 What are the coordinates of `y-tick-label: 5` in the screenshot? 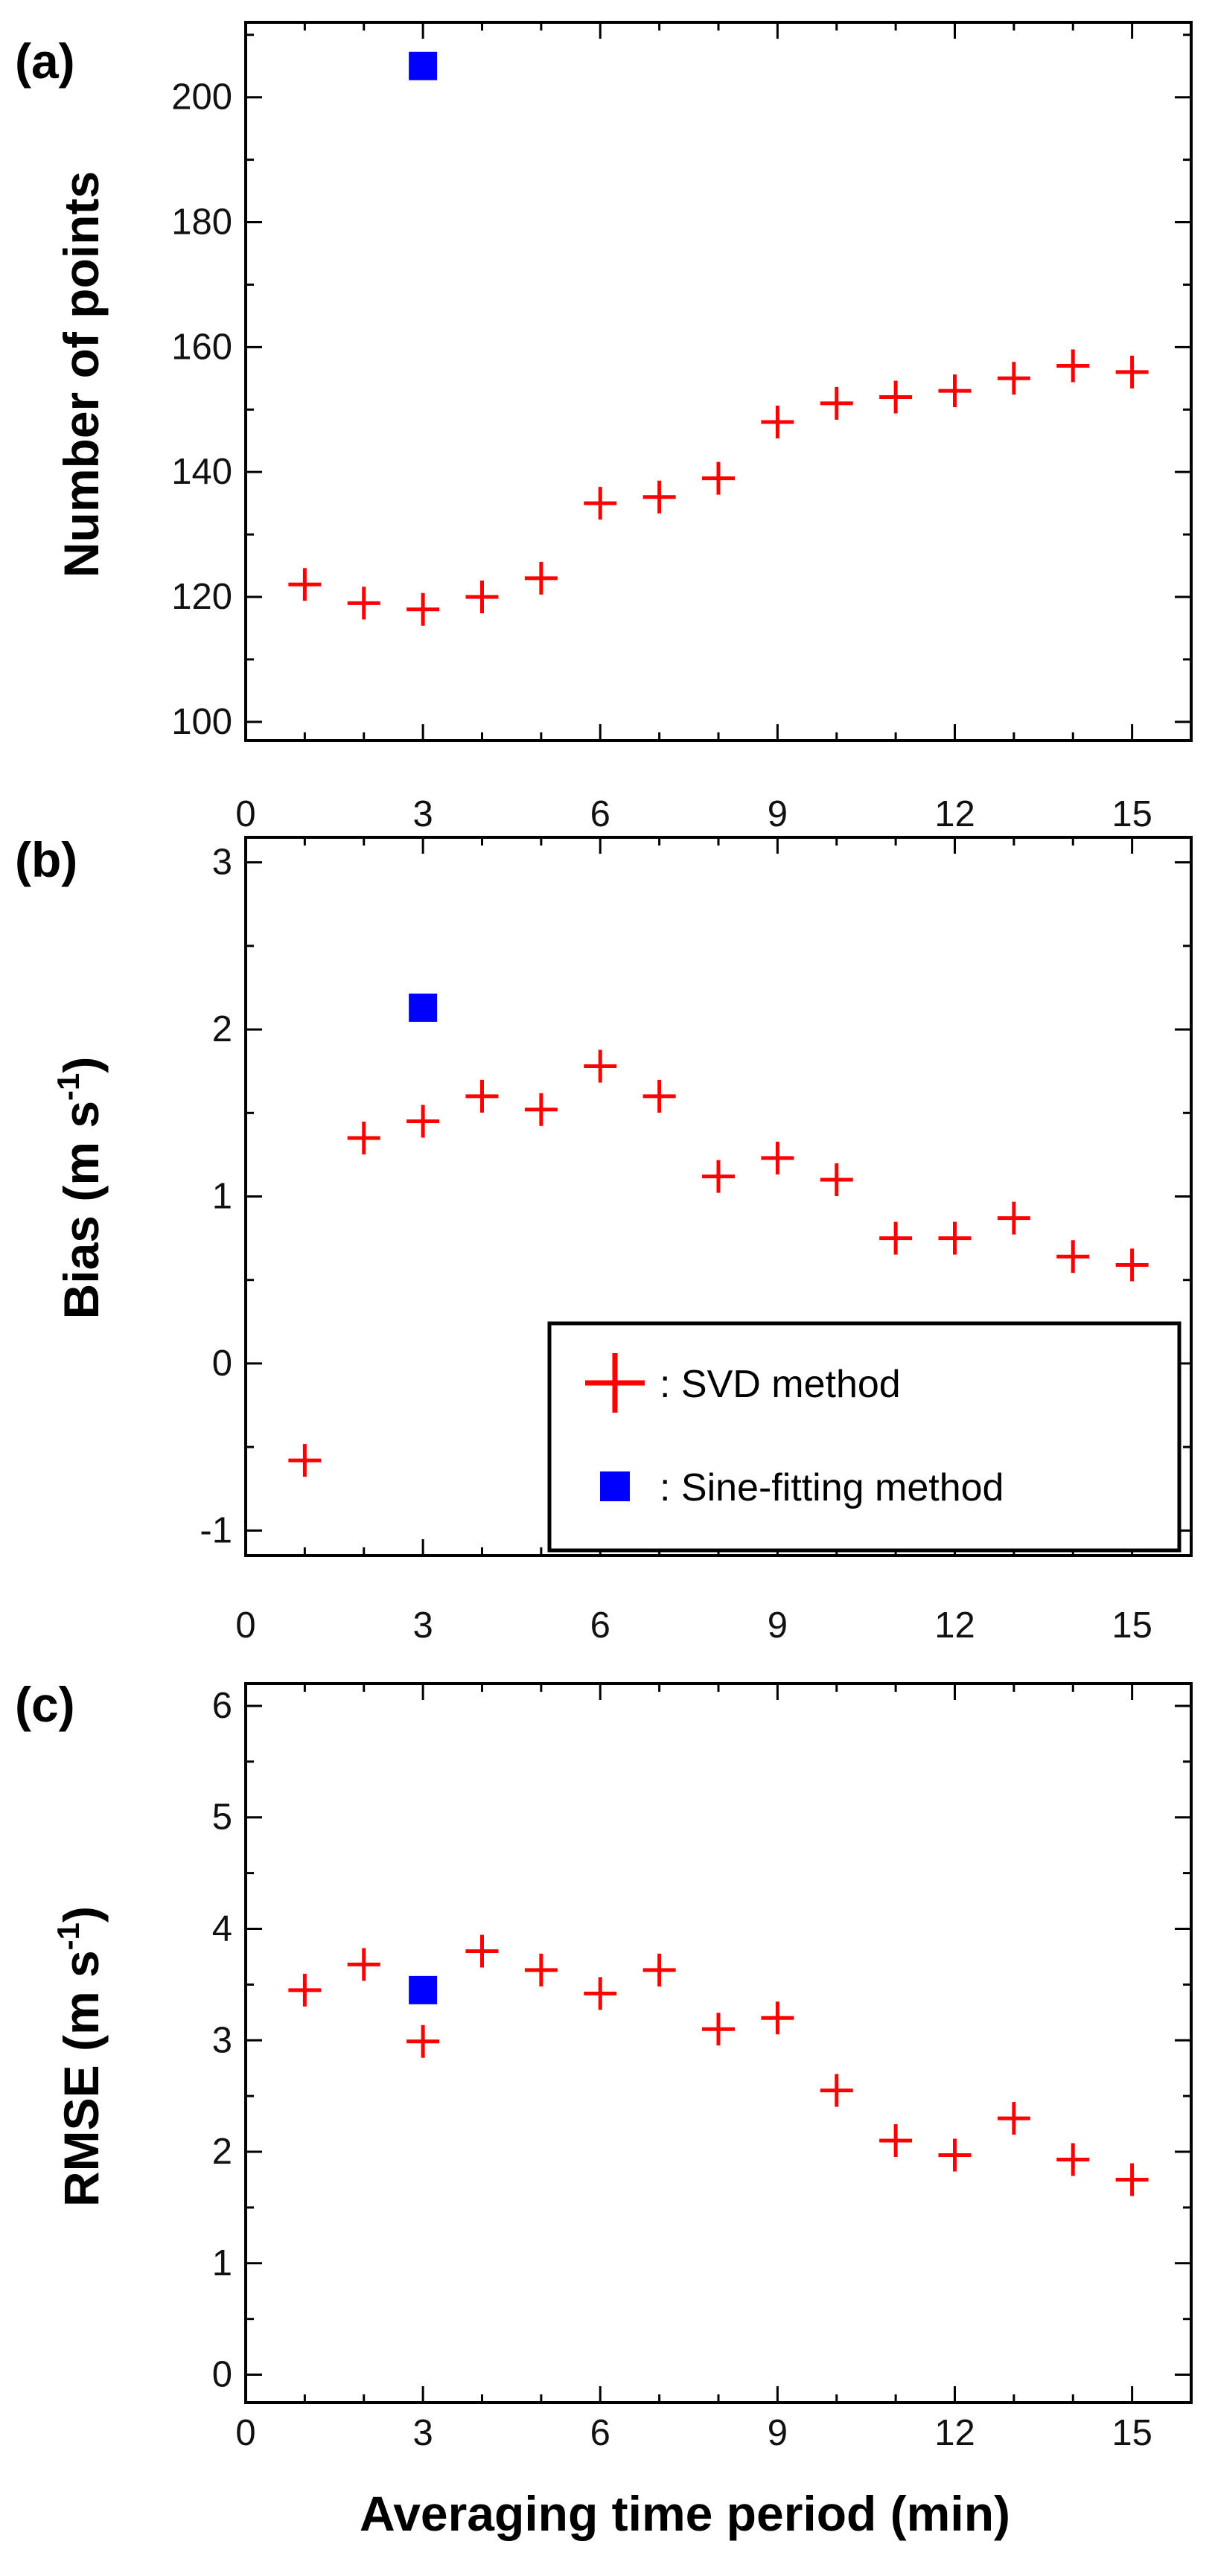 It's located at (222, 1817).